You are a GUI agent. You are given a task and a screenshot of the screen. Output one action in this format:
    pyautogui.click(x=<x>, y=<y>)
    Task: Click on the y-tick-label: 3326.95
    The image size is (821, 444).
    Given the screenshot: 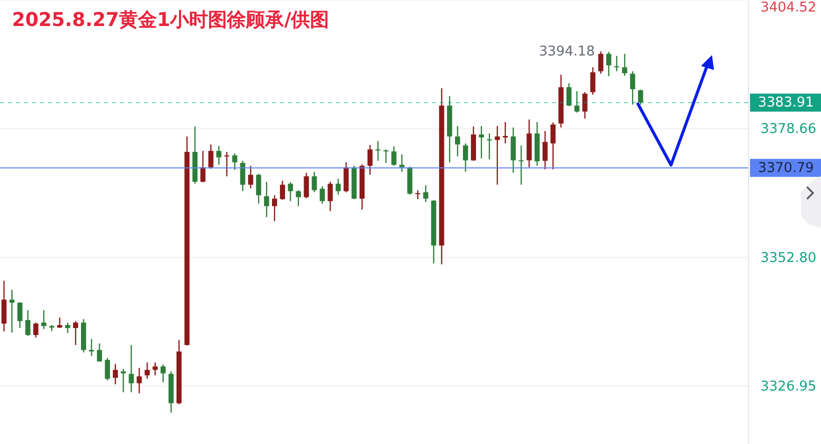 What is the action you would take?
    pyautogui.click(x=788, y=386)
    